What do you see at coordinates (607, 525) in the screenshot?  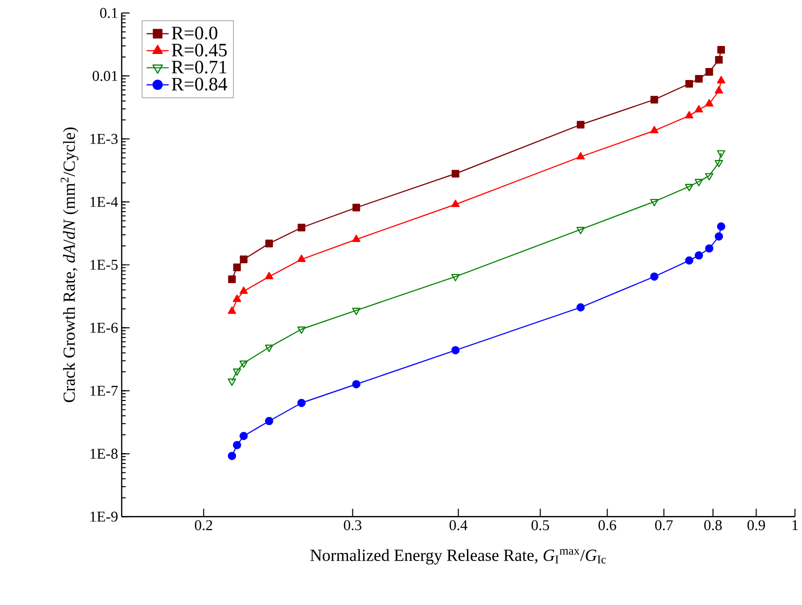 I see `x-tick-label: 0.6` at bounding box center [607, 525].